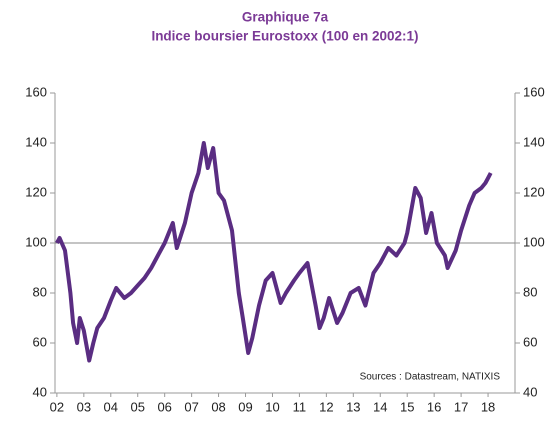  Describe the element at coordinates (36, 191) in the screenshot. I see `y-tick-label: 120` at that location.